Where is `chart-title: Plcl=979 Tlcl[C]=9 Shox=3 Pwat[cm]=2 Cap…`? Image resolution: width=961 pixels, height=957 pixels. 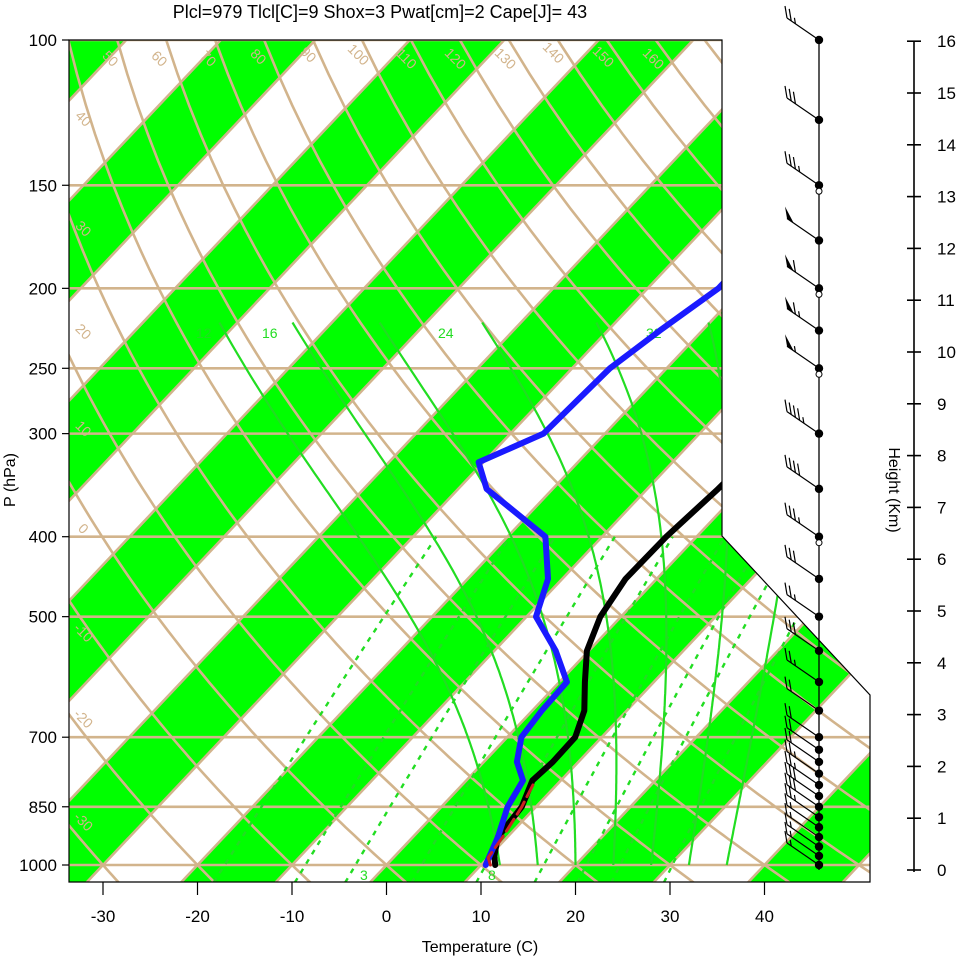
chart-title: Plcl=979 Tlcl[C]=9 Shox=3 Pwat[cm]=2 Cap… is located at coordinates (380, 12).